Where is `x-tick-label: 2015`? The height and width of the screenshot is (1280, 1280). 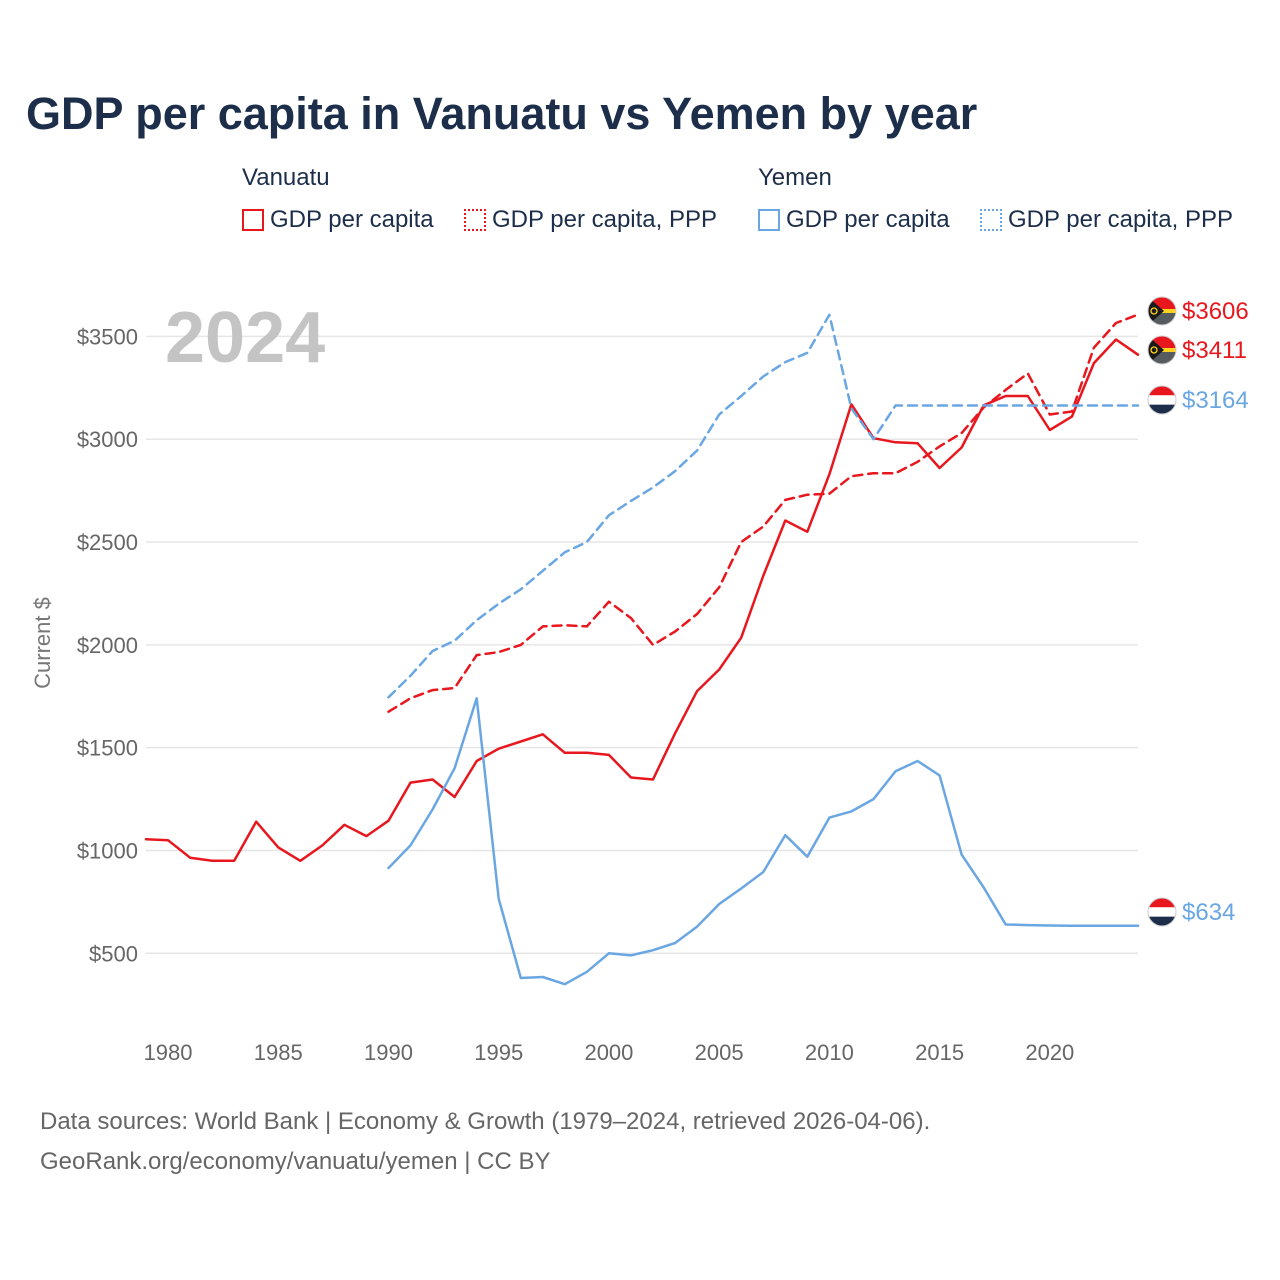 x-tick-label: 2015 is located at coordinates (939, 1052).